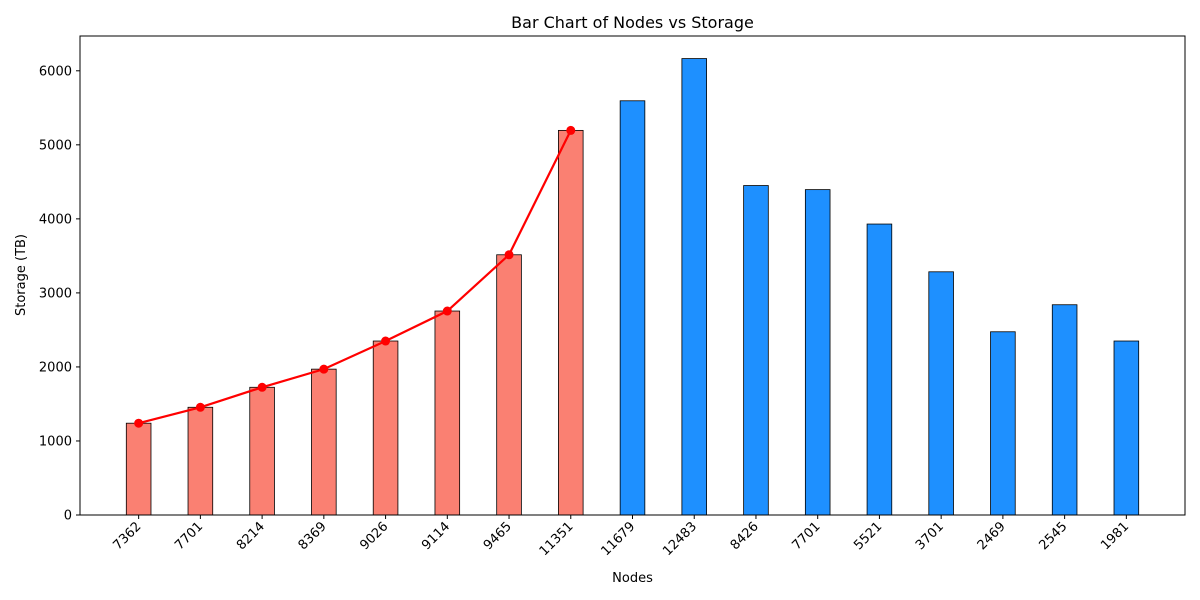  Describe the element at coordinates (632, 578) in the screenshot. I see `x-axis-label: Nodes` at that location.